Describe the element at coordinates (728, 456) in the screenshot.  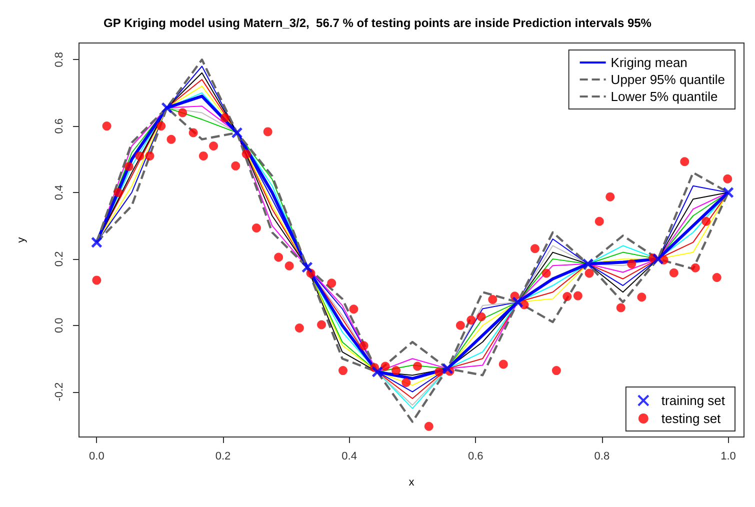
I see `x-tick-label: 1.0` at that location.